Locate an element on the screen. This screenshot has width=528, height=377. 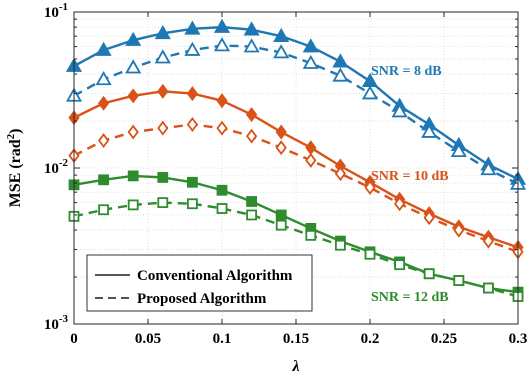
x-tick-label: 0.25 is located at coordinates (444, 339).